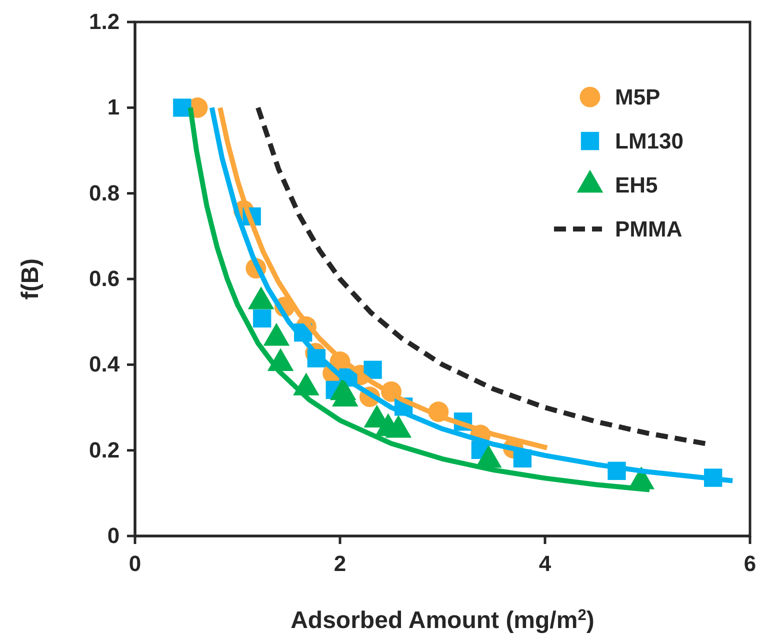  What do you see at coordinates (442, 620) in the screenshot?
I see `x-axis-title: Adsorbed Amount (mg/m$^{2}$)` at bounding box center [442, 620].